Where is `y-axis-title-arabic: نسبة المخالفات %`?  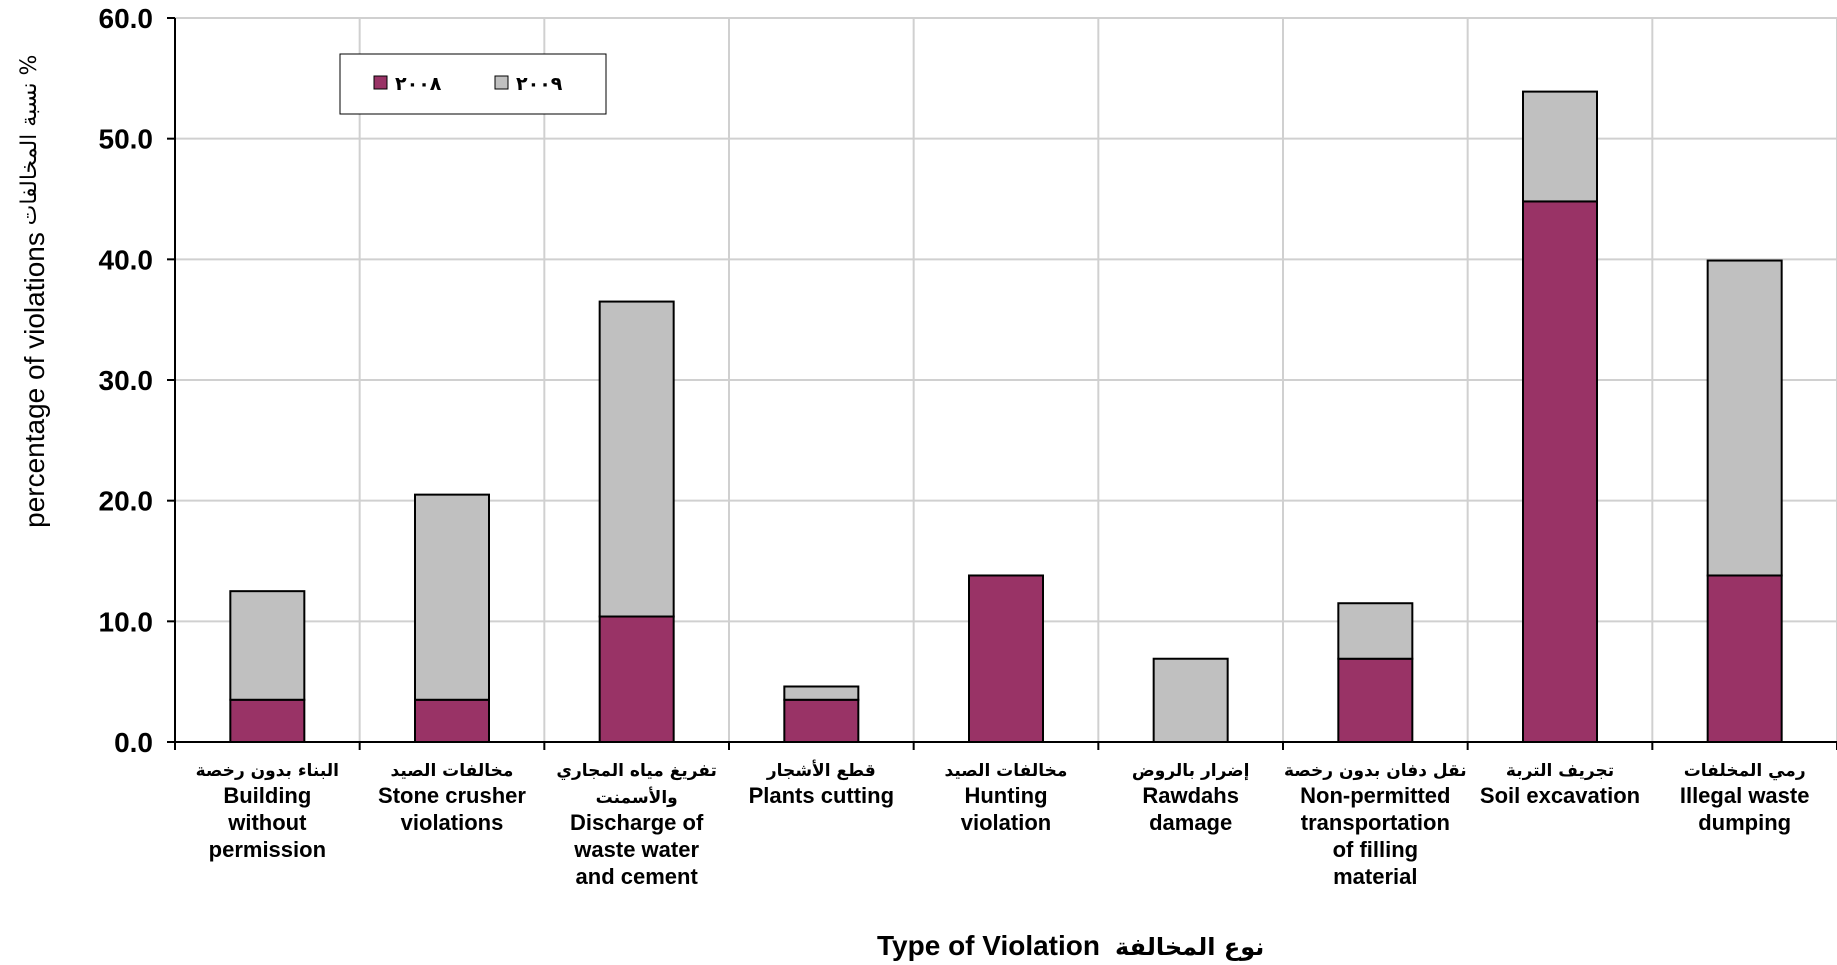 y-axis-title-arabic: نسبة المخالفات % is located at coordinates (29, 140).